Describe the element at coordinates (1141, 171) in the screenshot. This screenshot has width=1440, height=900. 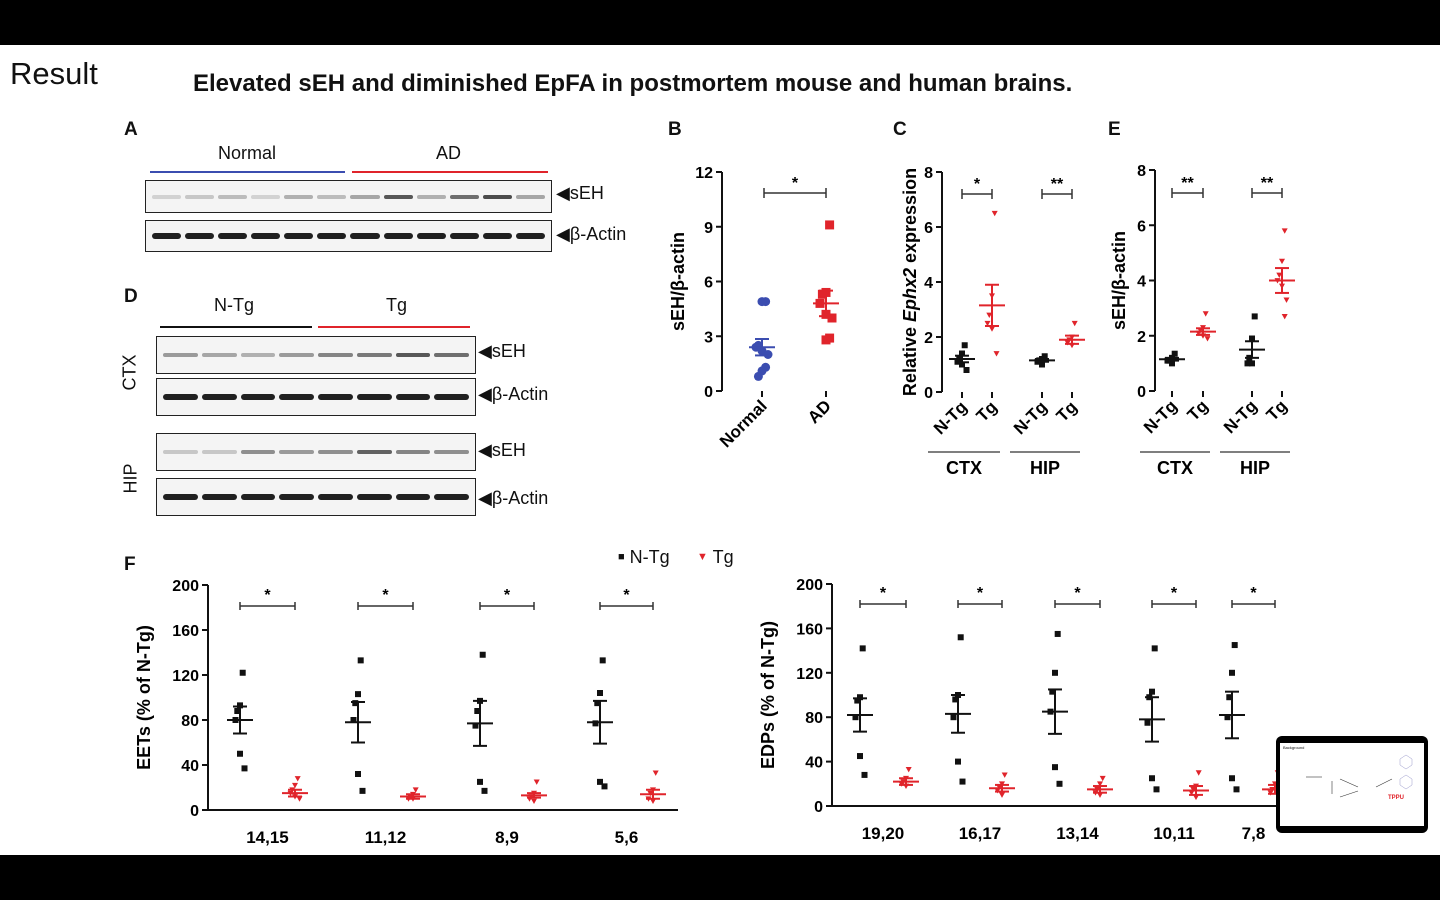
I see `y-tick-label: 8` at that location.